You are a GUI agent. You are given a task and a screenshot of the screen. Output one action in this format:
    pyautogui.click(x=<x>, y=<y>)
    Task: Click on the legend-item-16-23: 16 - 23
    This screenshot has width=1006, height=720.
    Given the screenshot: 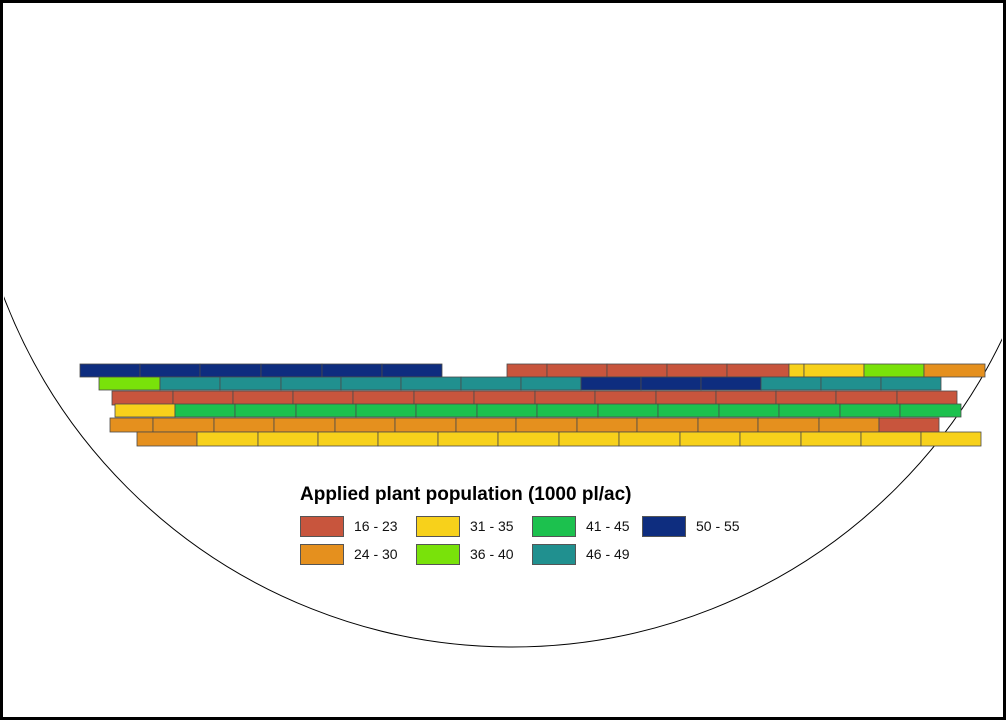 What is the action you would take?
    pyautogui.click(x=358, y=526)
    